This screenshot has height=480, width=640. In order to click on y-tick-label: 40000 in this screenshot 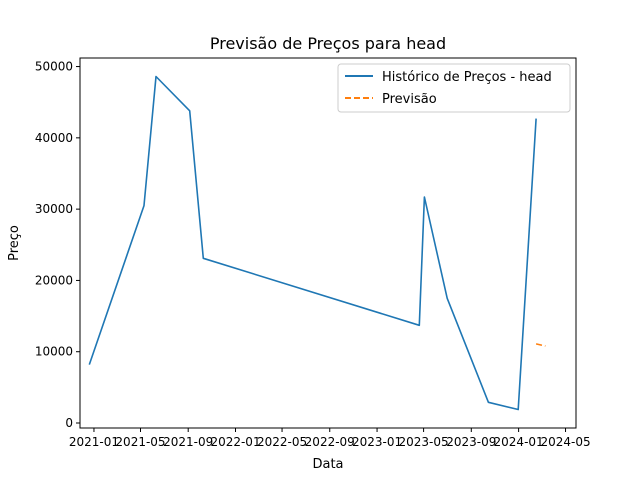, I will do `click(54, 138)`.